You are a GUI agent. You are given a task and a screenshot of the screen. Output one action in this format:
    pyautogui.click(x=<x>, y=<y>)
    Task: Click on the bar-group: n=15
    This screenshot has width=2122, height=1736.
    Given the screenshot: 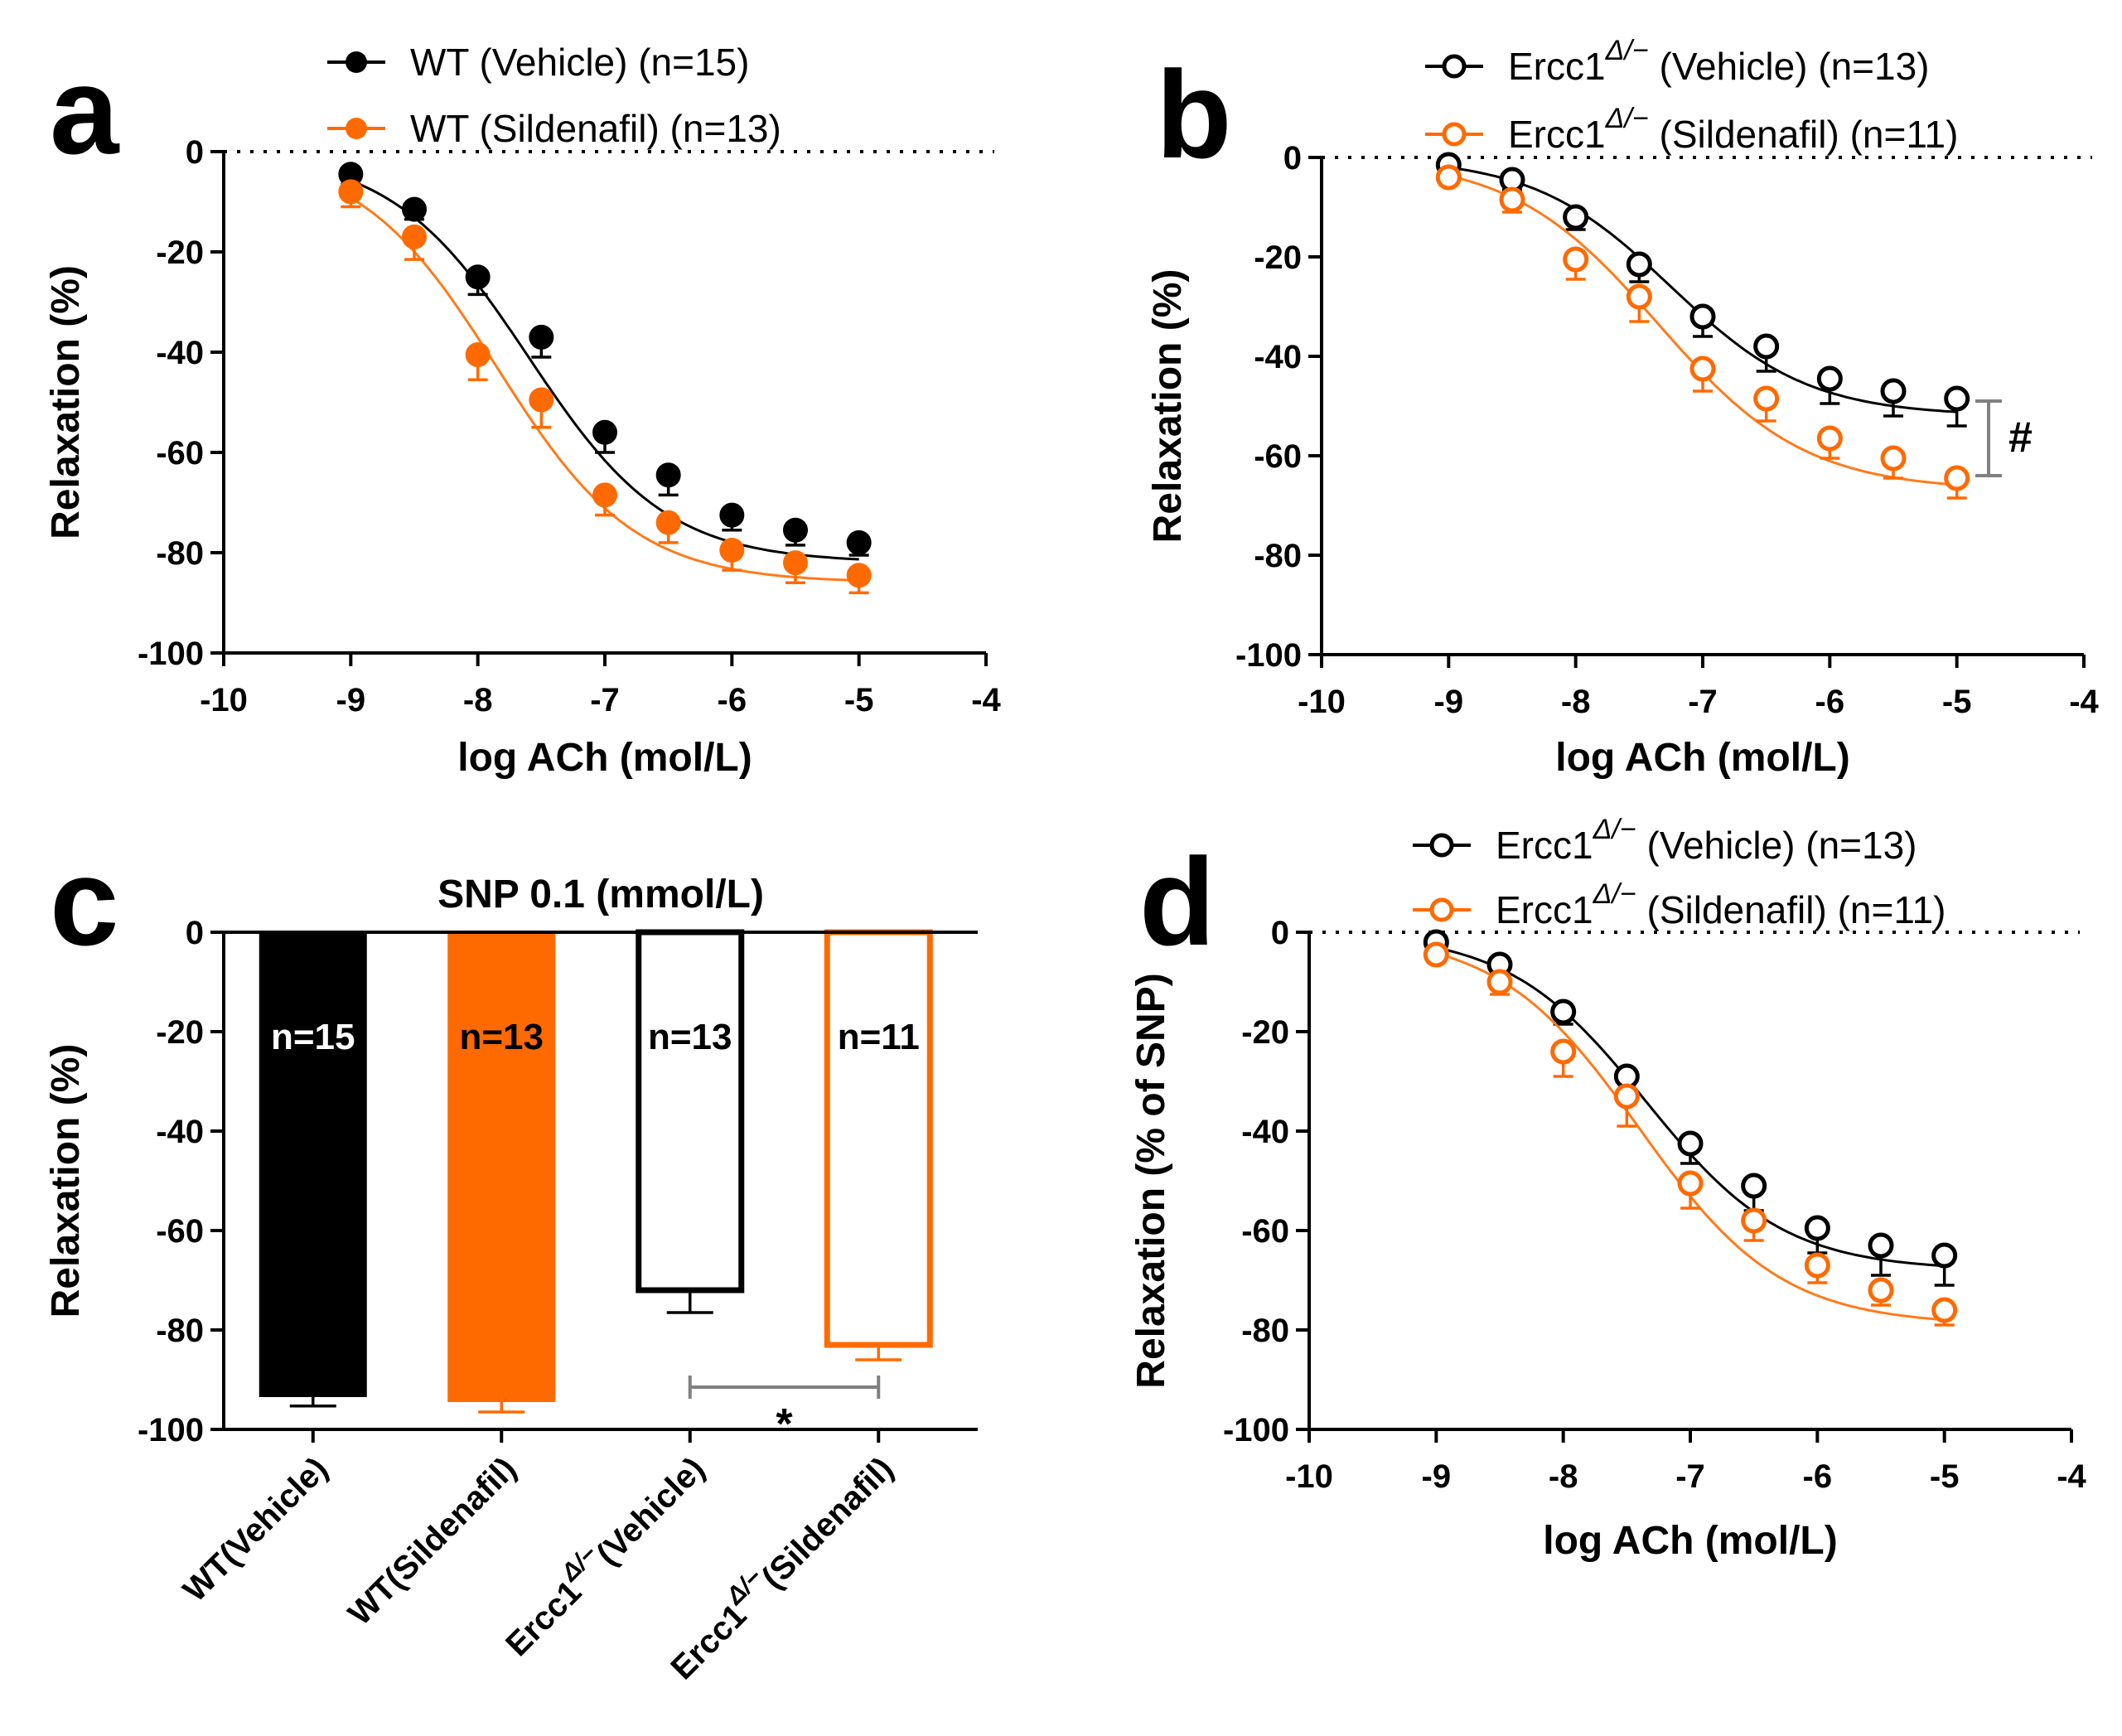 What is the action you would take?
    pyautogui.click(x=313, y=1170)
    